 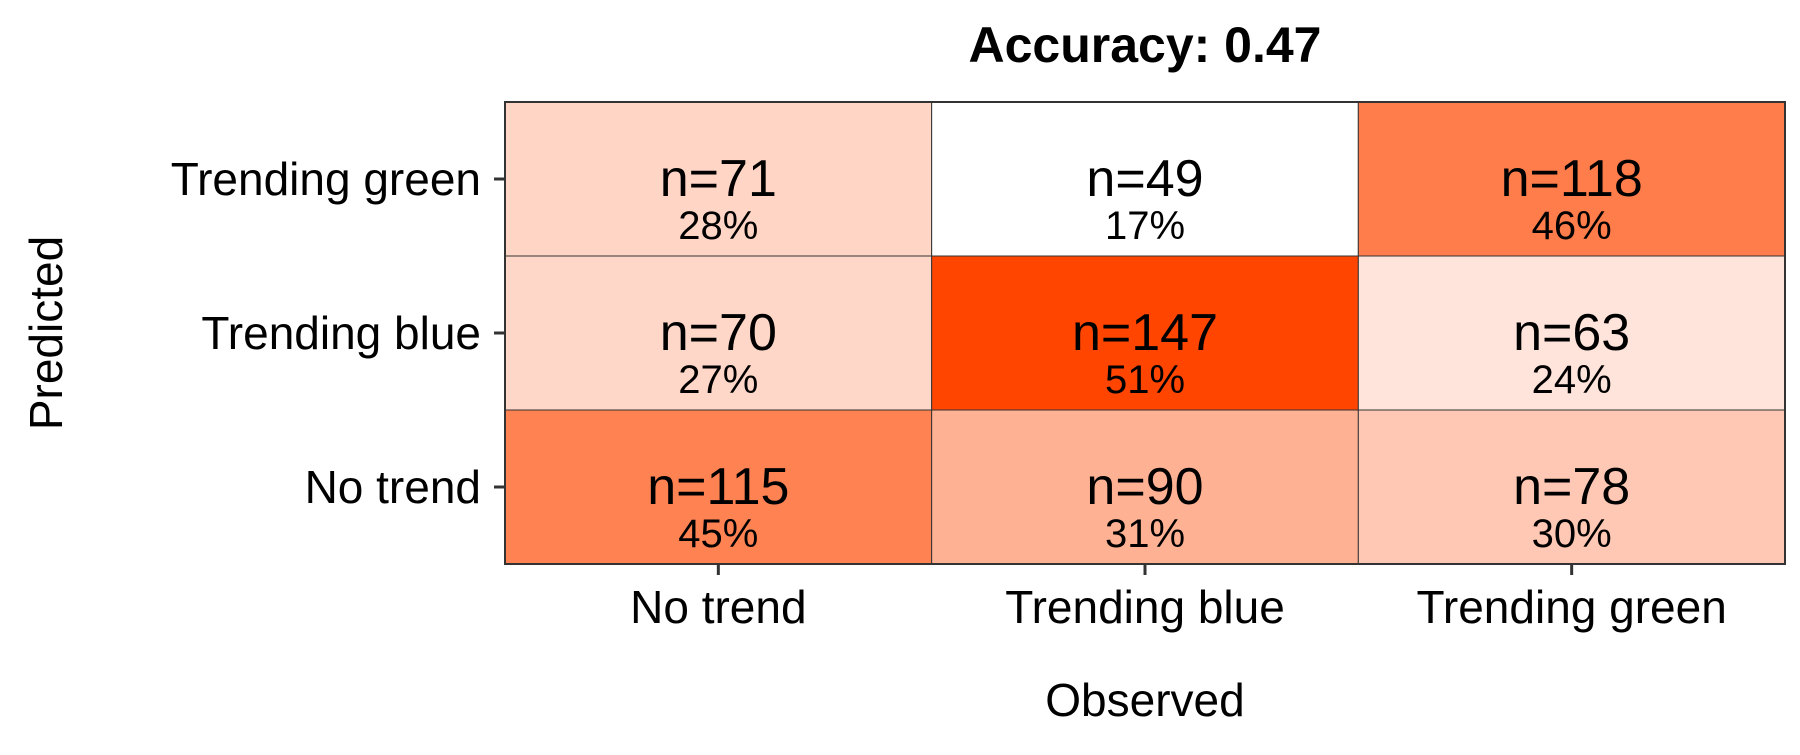 I want to click on x-tick-label-trending-green: Trending green, so click(x=1572, y=607).